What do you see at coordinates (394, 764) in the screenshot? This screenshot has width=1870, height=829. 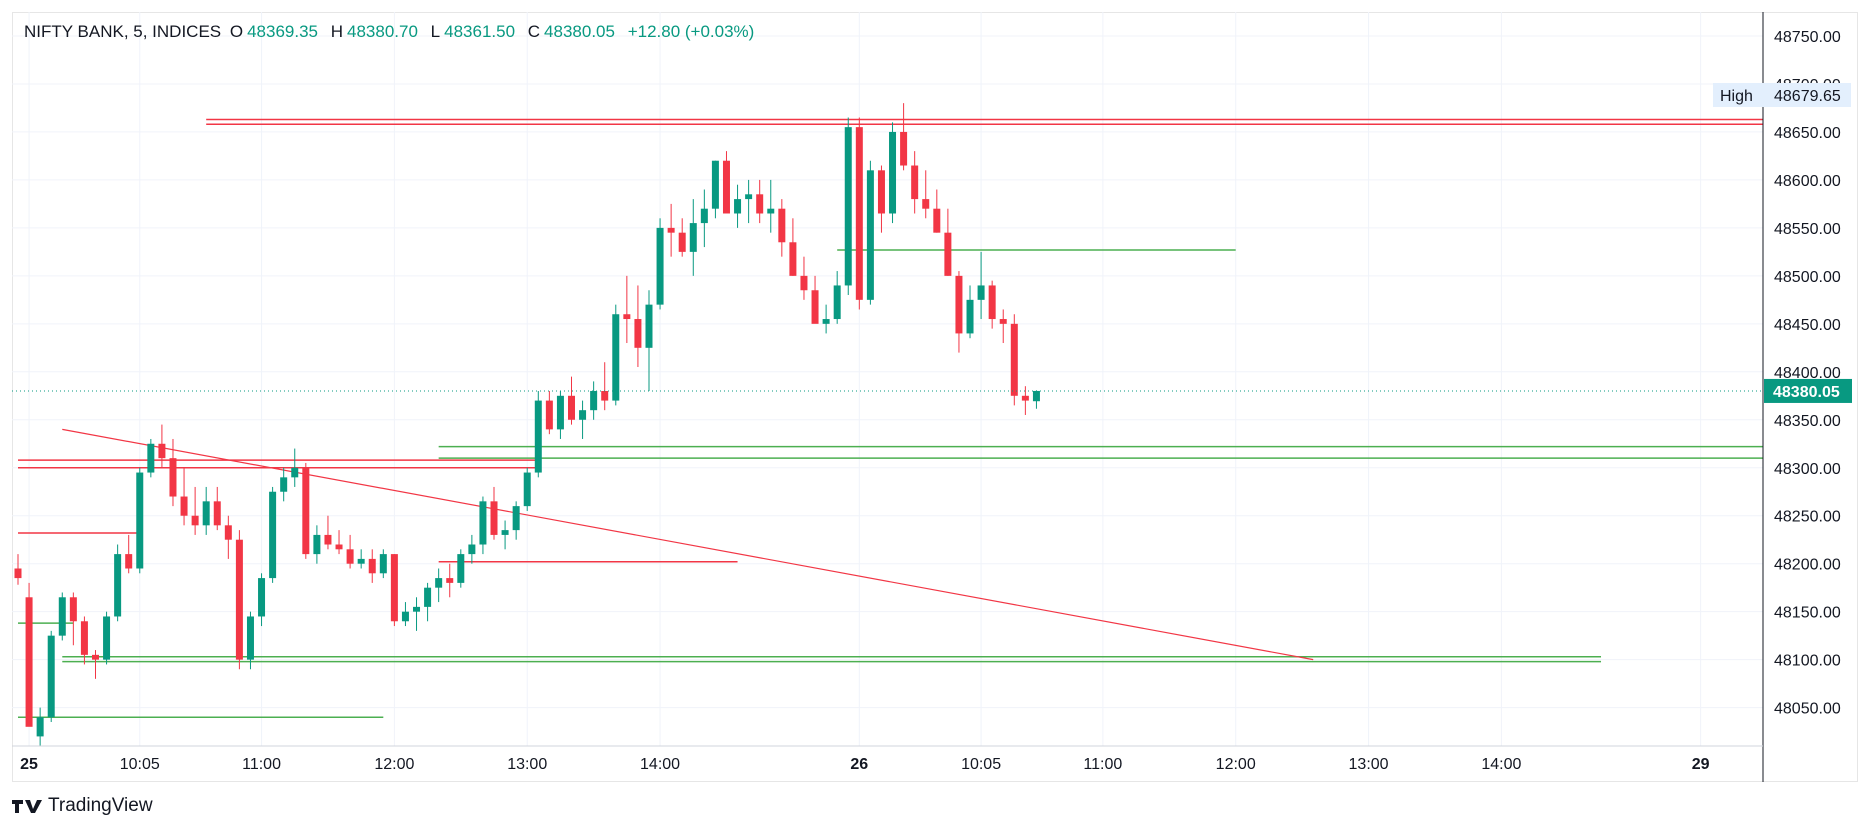 I see `time-tick: 12:00` at bounding box center [394, 764].